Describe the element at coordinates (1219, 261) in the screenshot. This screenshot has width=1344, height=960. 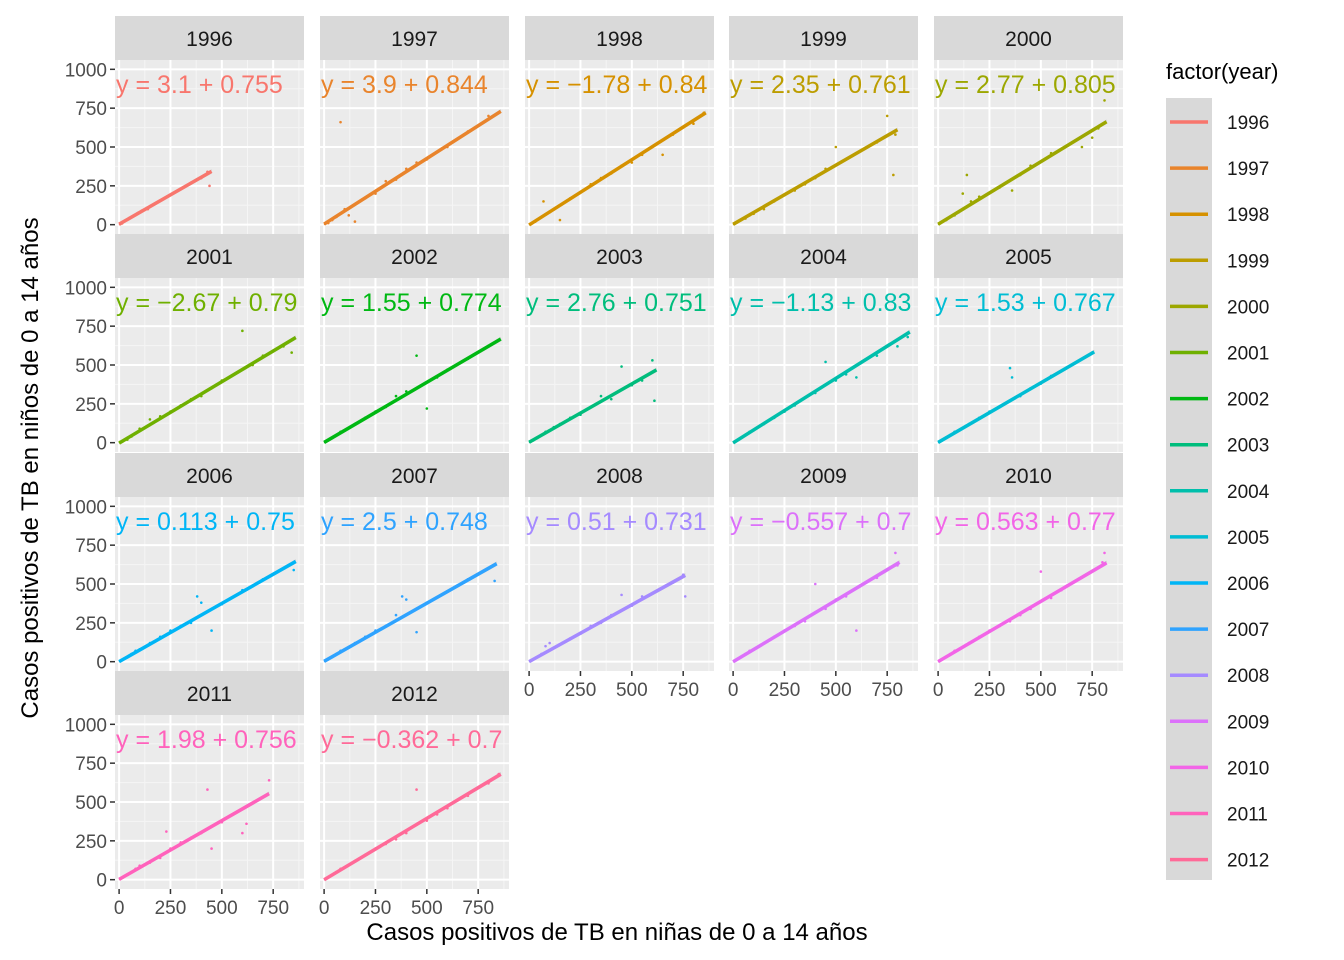
I see `legend-item-1999: 1999` at that location.